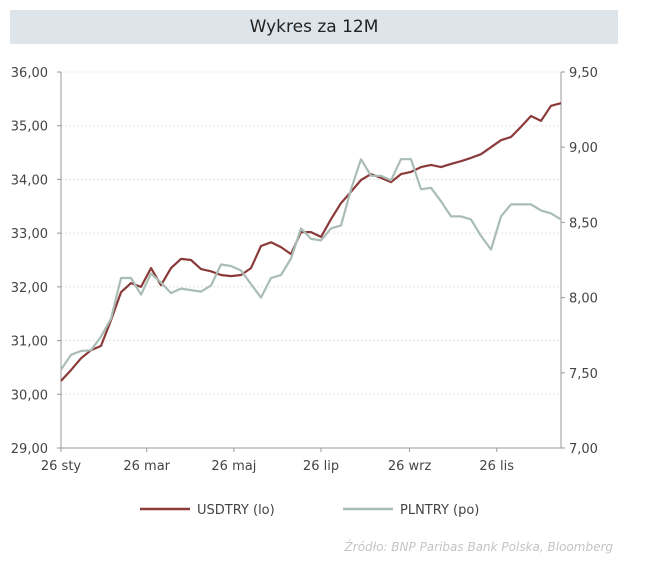 The width and height of the screenshot is (661, 585). Describe the element at coordinates (583, 148) in the screenshot. I see `y-right-tick-label: 9,00` at that location.